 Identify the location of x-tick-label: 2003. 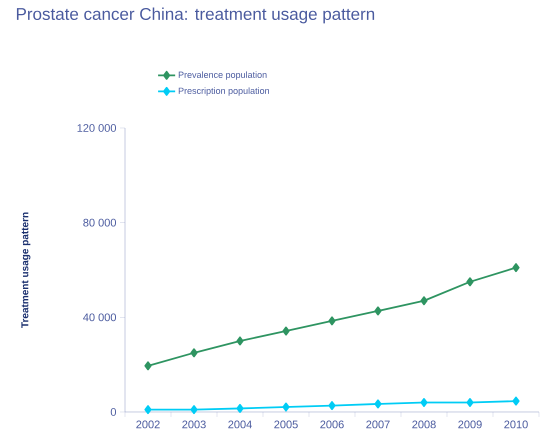
(194, 424).